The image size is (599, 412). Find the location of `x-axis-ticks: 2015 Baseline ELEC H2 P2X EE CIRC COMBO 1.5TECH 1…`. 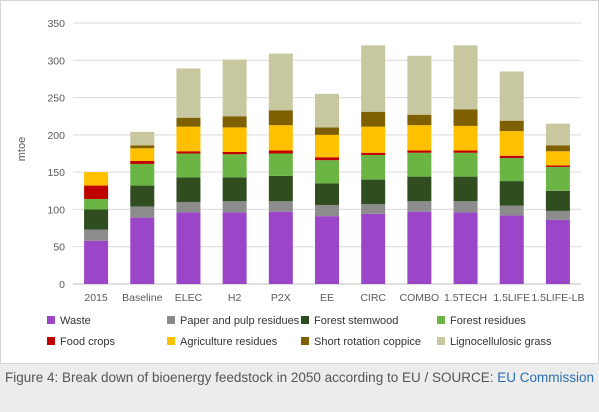

x-axis-ticks: 2015 Baseline ELEC H2 P2X EE CIRC COMBO 1.5TECH 1… is located at coordinates (334, 298).